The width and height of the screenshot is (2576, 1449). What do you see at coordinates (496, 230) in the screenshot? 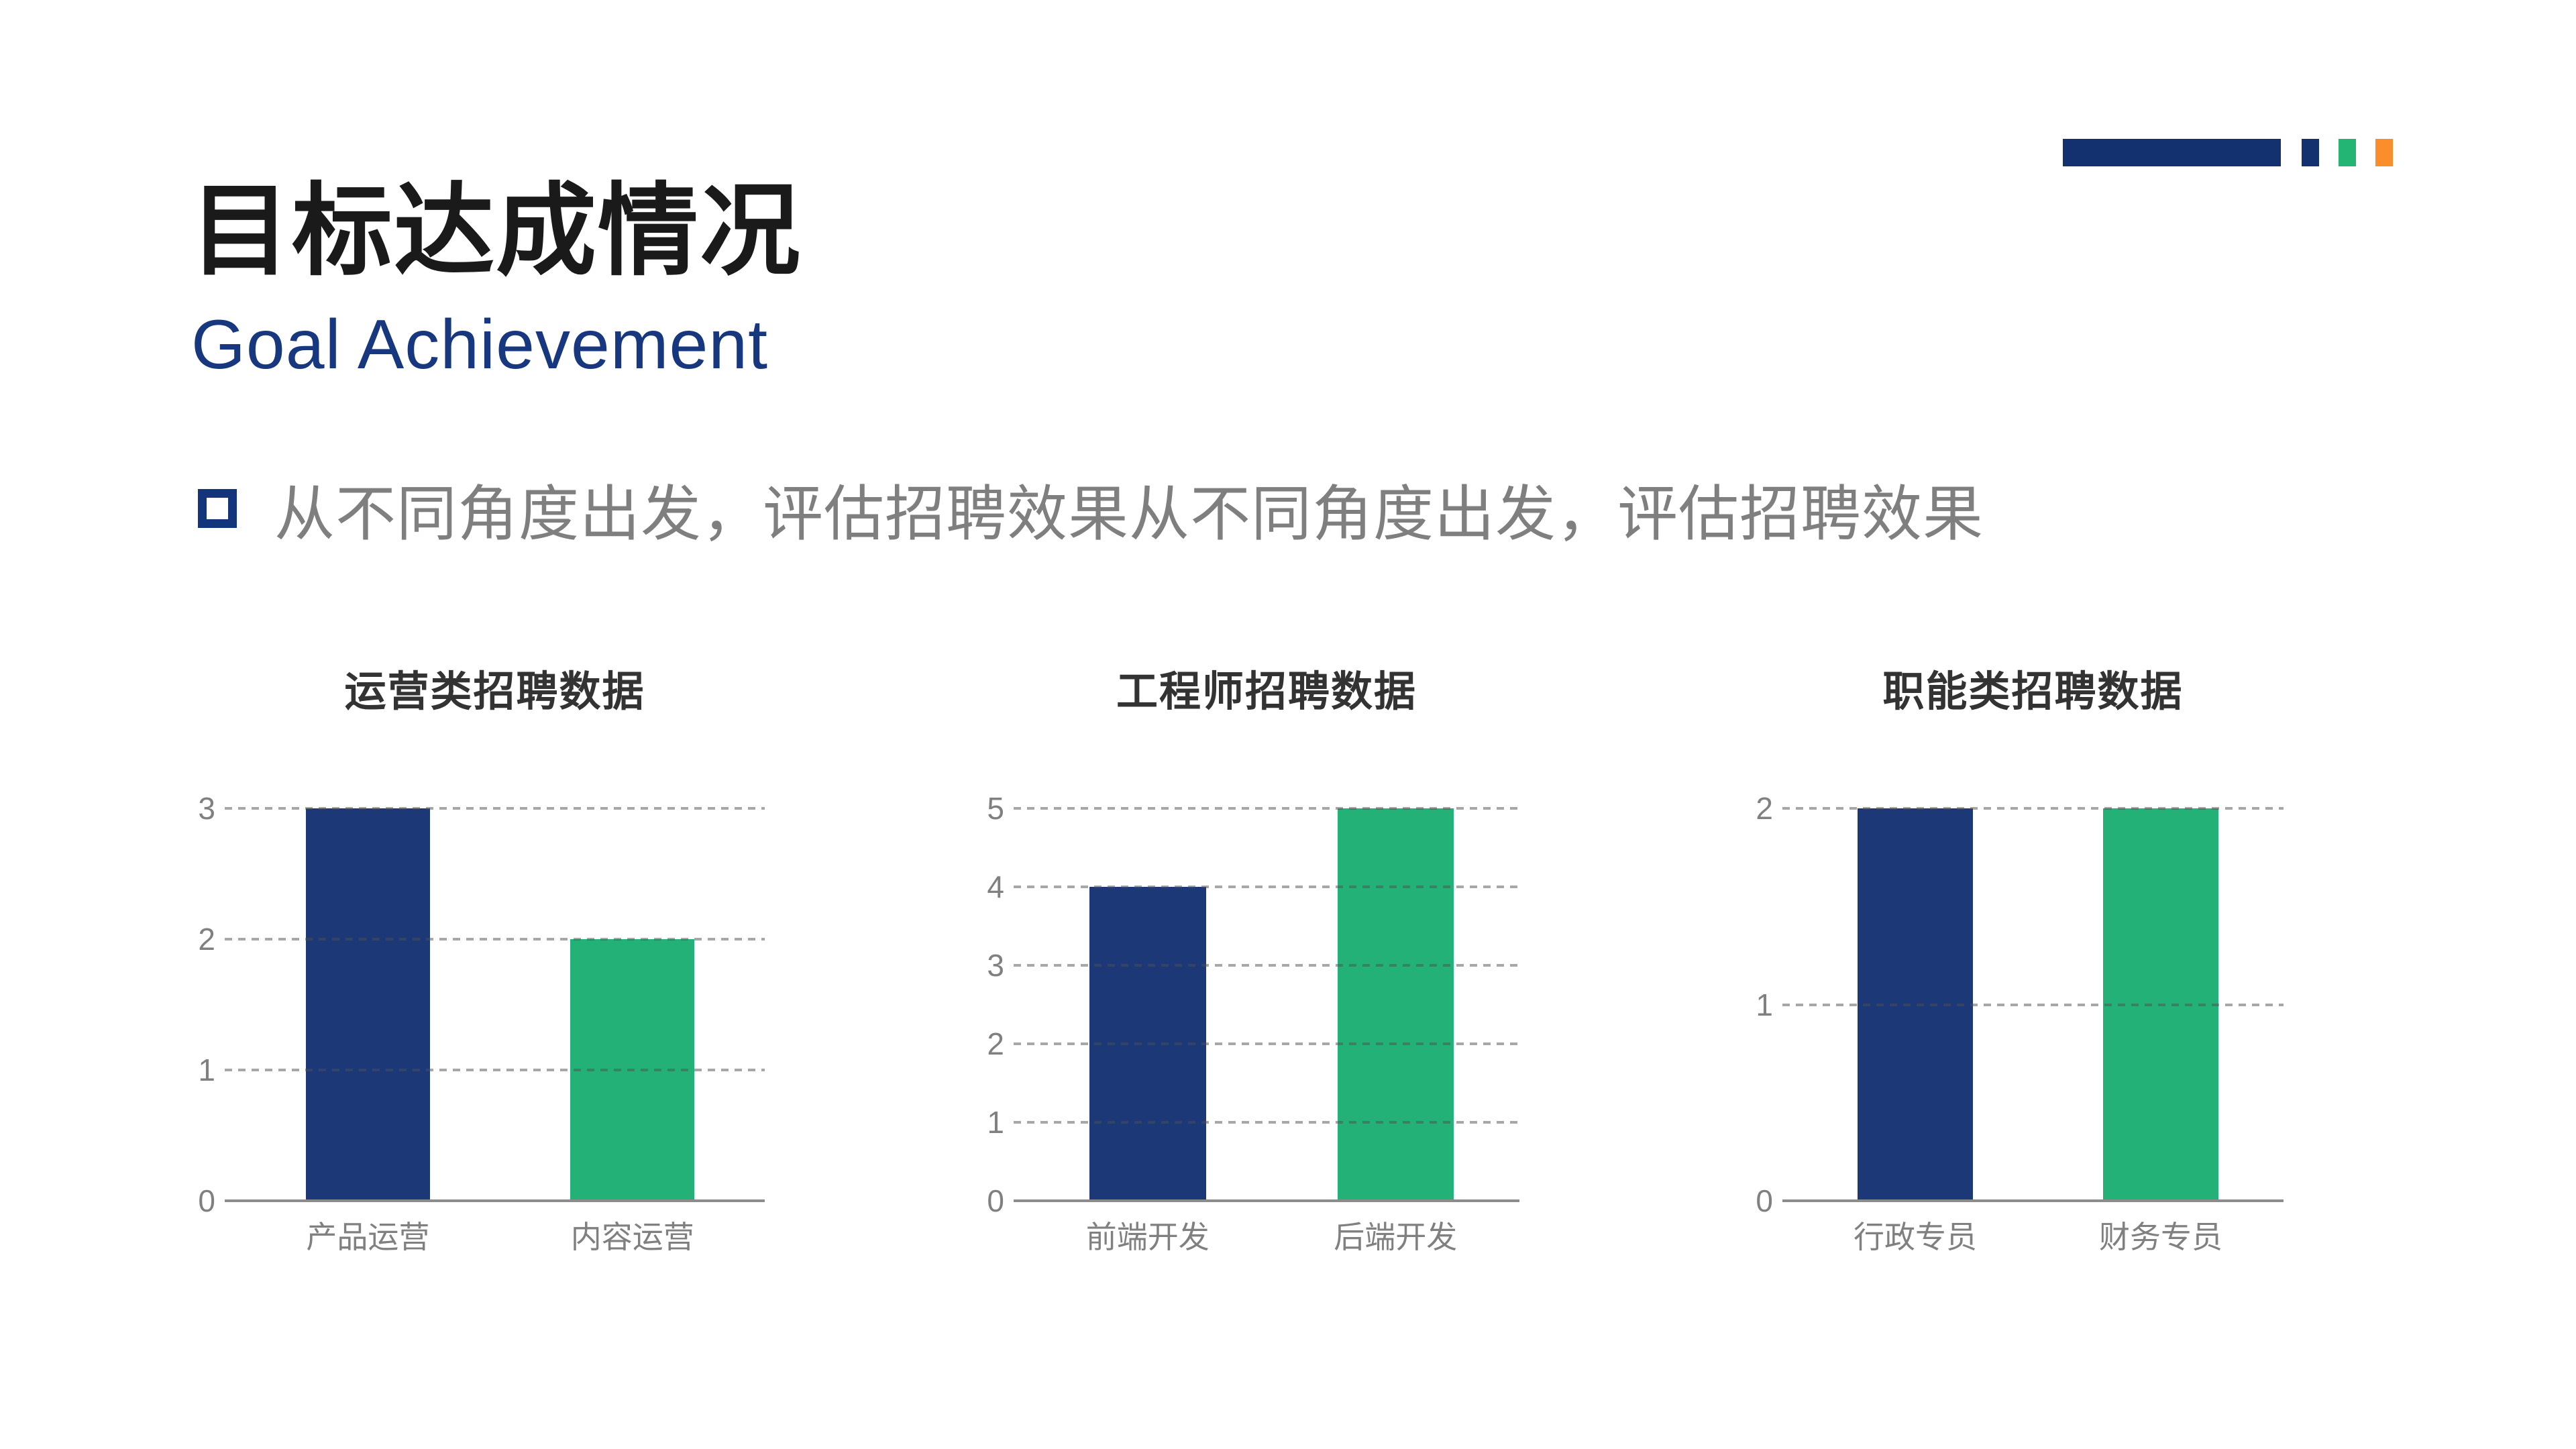
I see `page-title: 目标达成情况` at bounding box center [496, 230].